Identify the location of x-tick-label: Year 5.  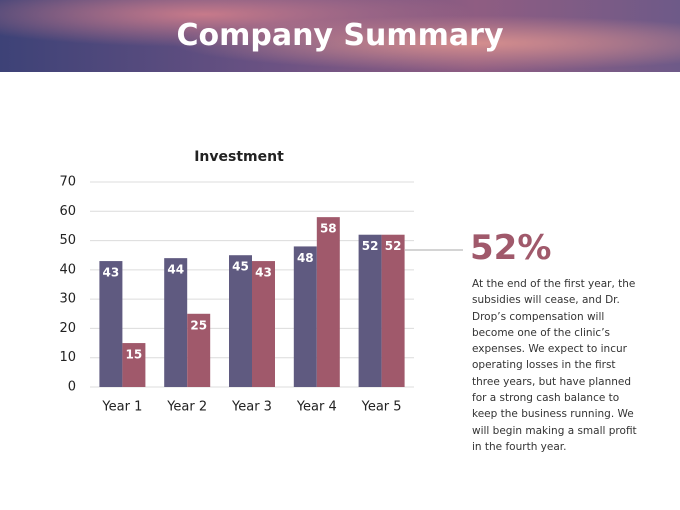
(381, 407).